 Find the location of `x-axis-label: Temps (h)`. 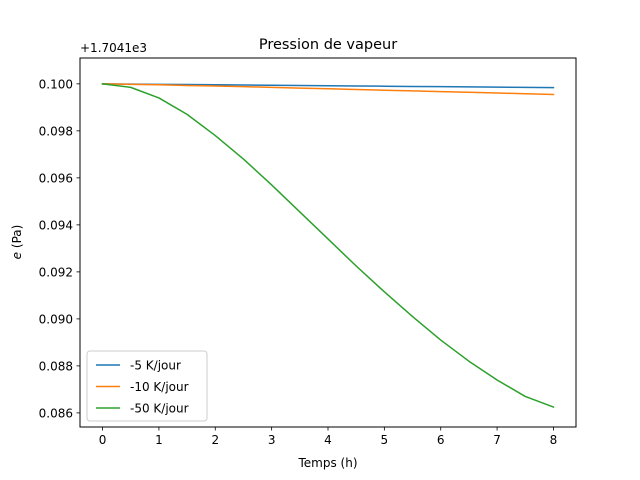

x-axis-label: Temps (h) is located at coordinates (327, 463).